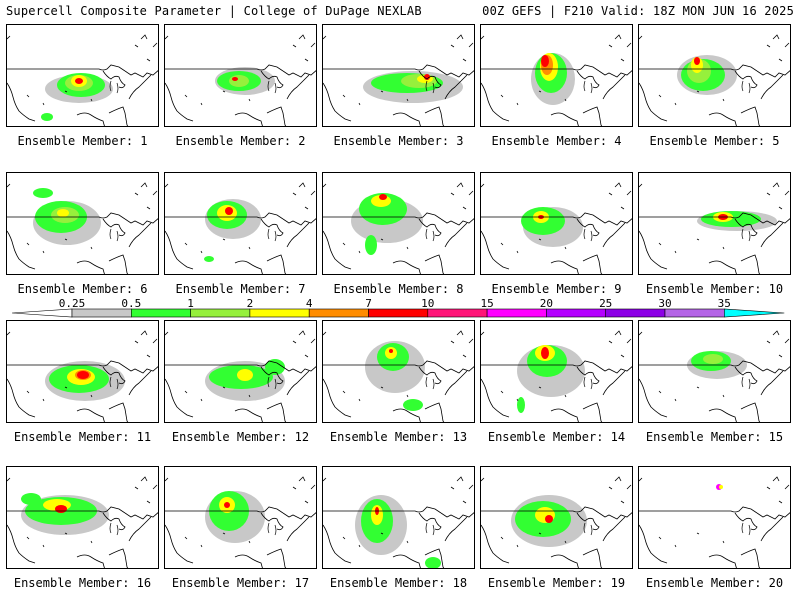  What do you see at coordinates (82, 583) in the screenshot?
I see `ensemble-member-label: Ensemble Member: 16` at bounding box center [82, 583].